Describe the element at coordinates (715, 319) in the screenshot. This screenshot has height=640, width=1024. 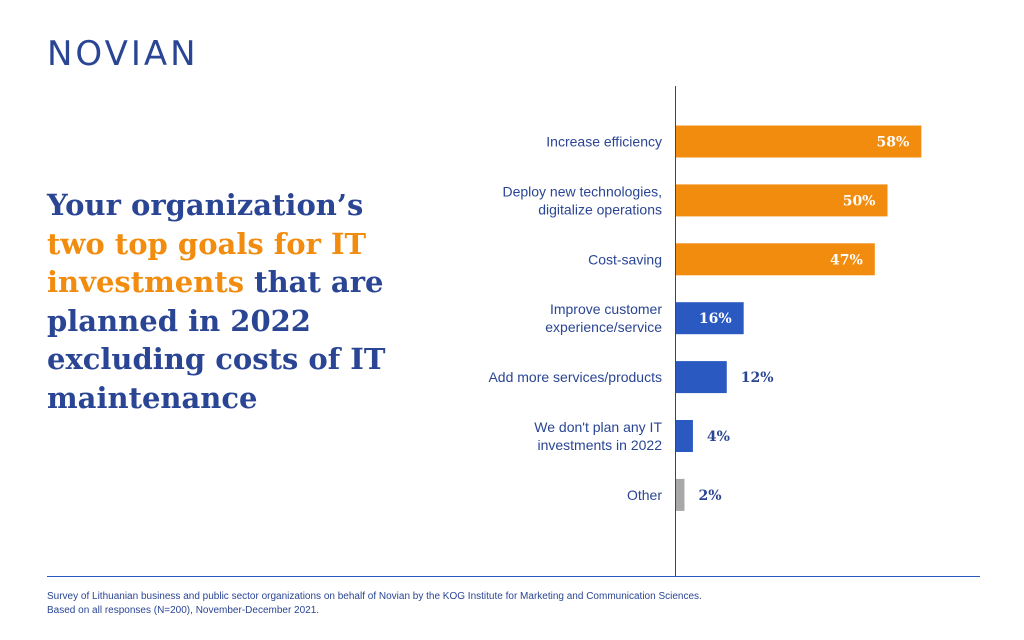
I see `value-label: 16%` at that location.